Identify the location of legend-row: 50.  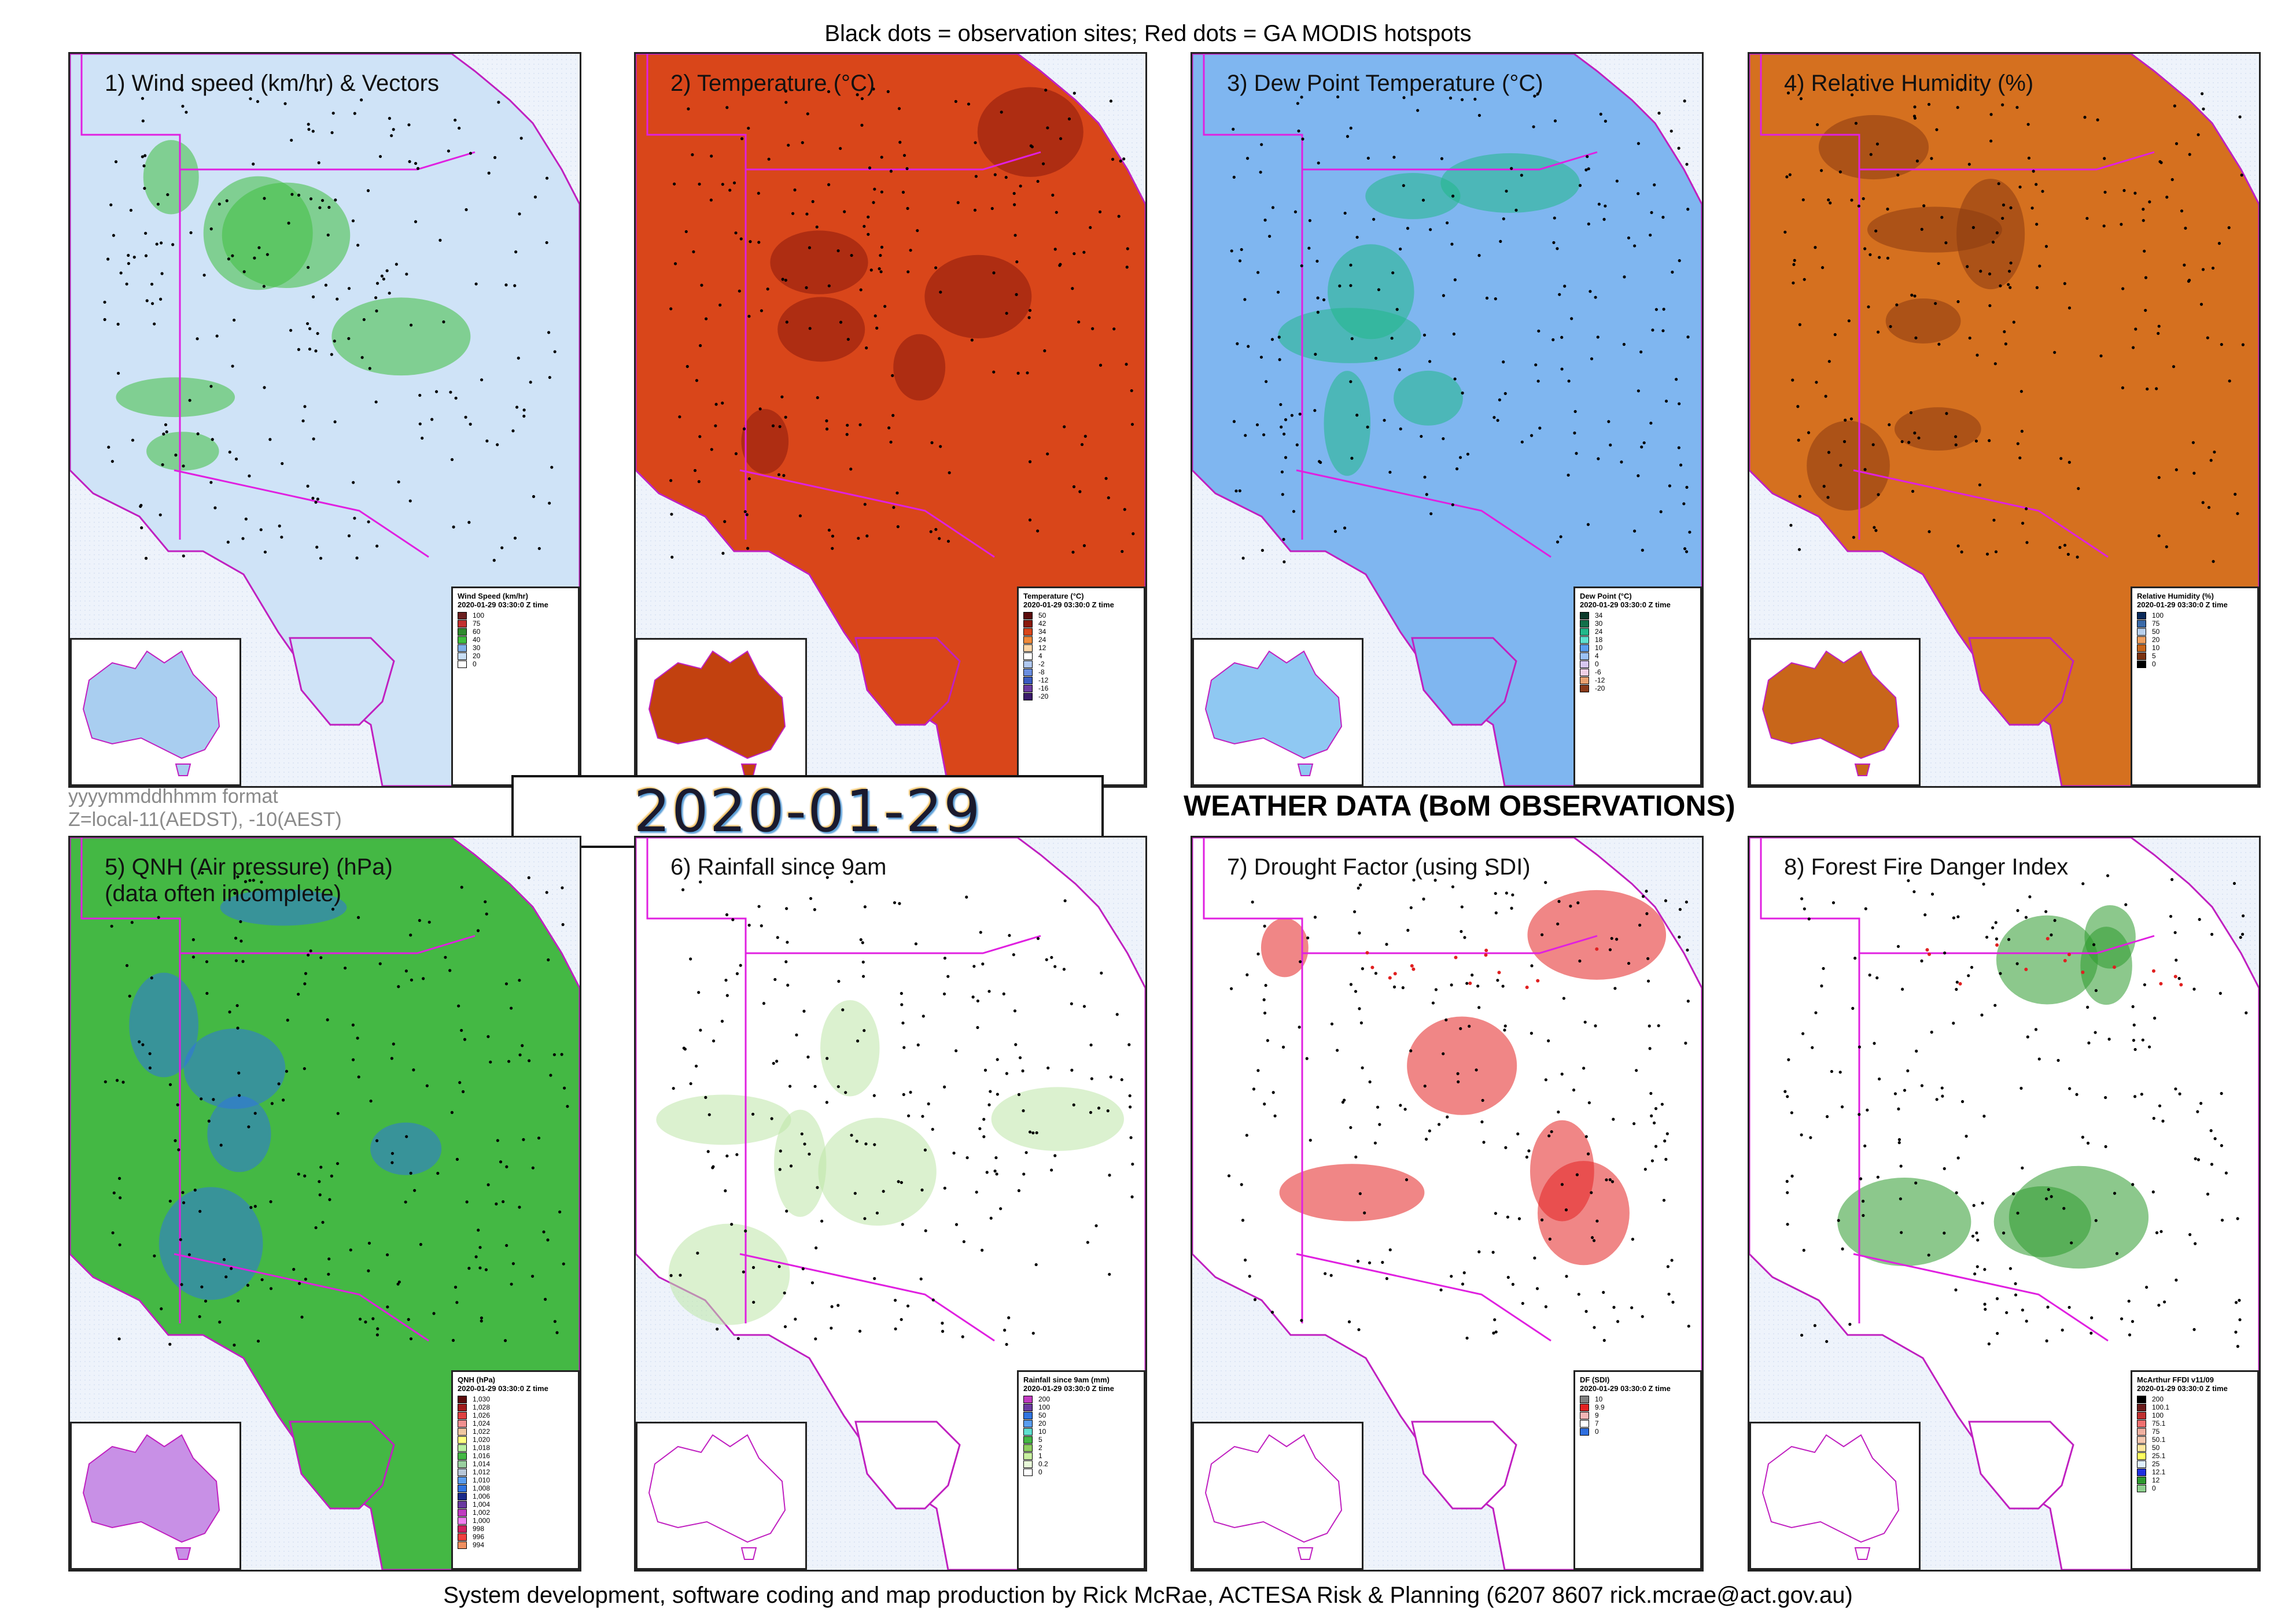
(2195, 1448).